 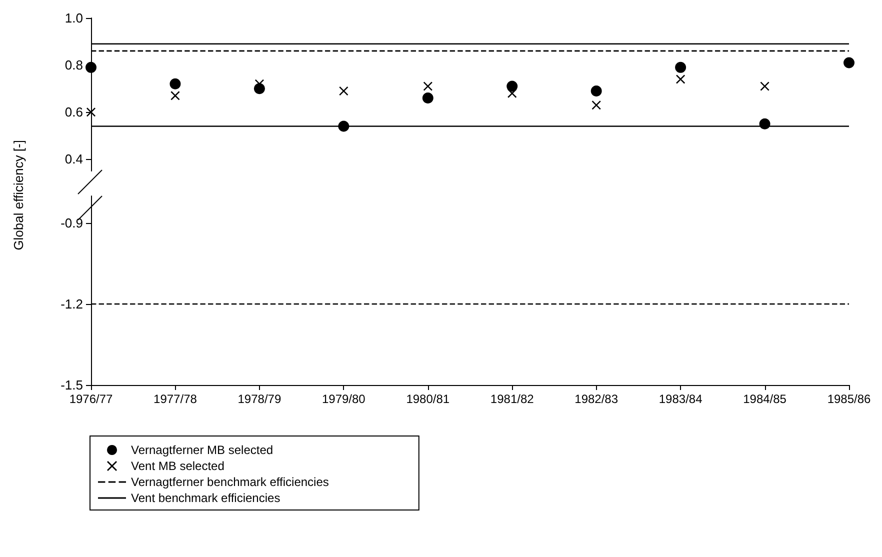 I want to click on y-tick-label: -0.9, so click(x=71, y=223).